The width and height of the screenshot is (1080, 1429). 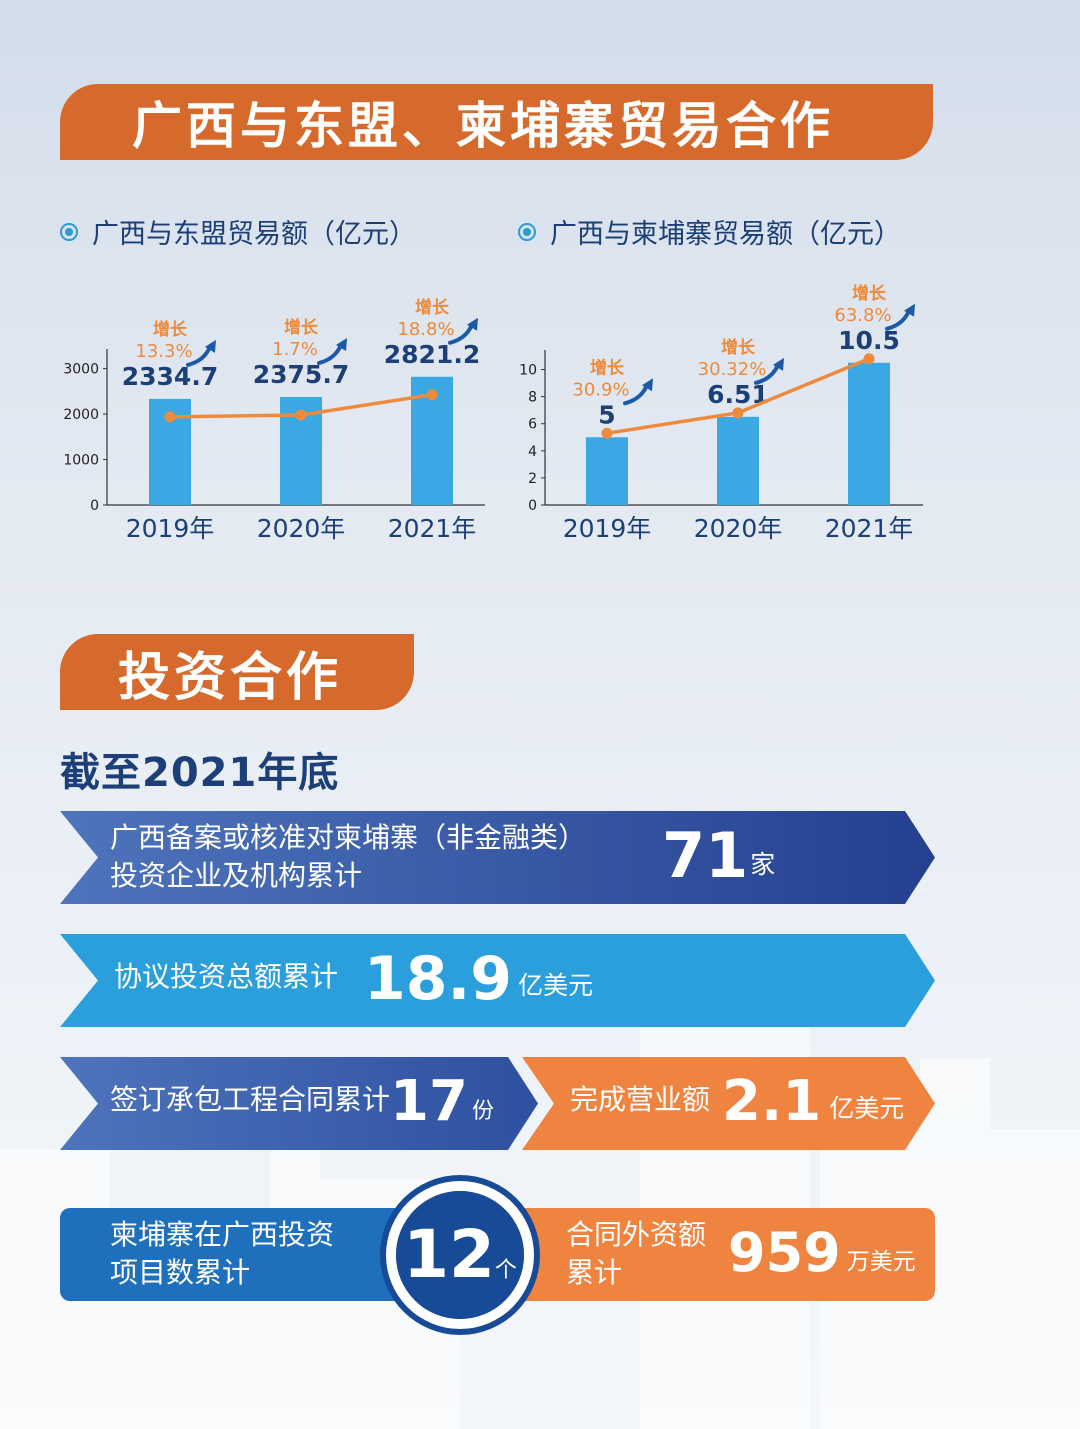 I want to click on section-banner-investment: 投资合作, so click(x=237, y=672).